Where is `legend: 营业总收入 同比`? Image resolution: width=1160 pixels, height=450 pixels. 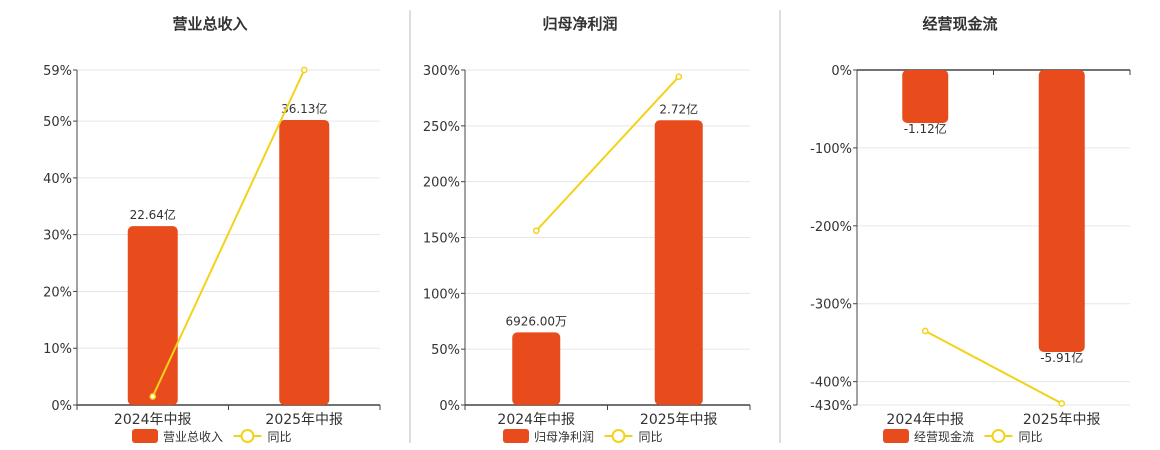 legend: 营业总收入 同比 is located at coordinates (212, 436).